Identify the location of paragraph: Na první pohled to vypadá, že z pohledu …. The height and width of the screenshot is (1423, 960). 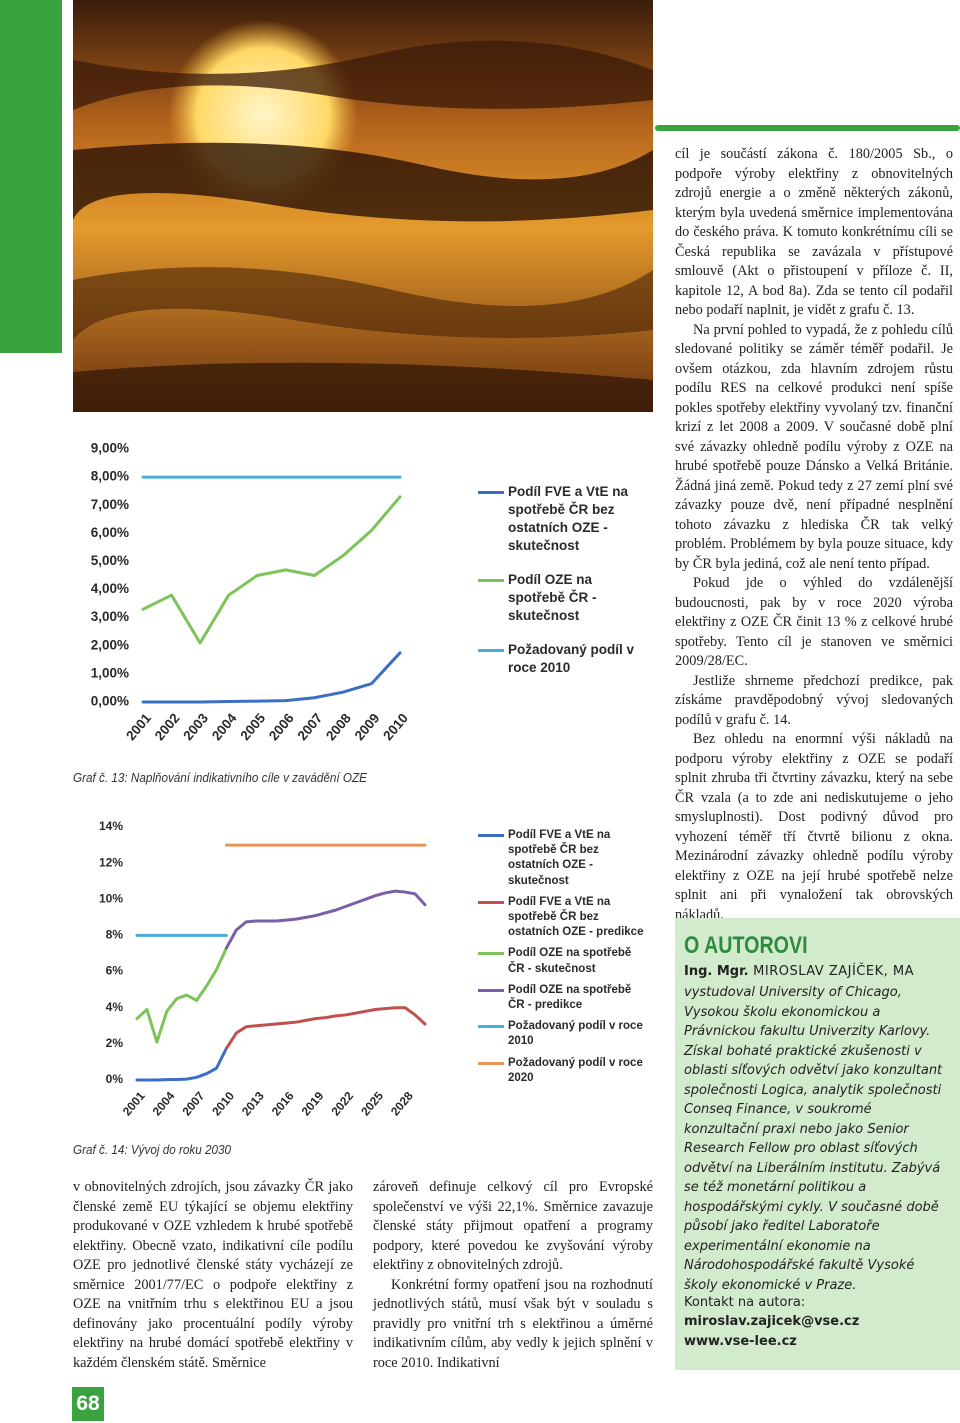
(814, 446).